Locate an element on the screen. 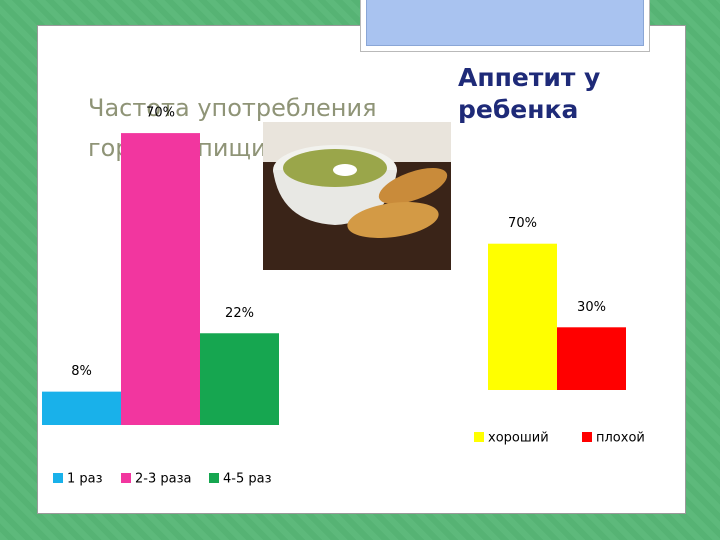 The height and width of the screenshot is (540, 720). header-fill is located at coordinates (505, 23).